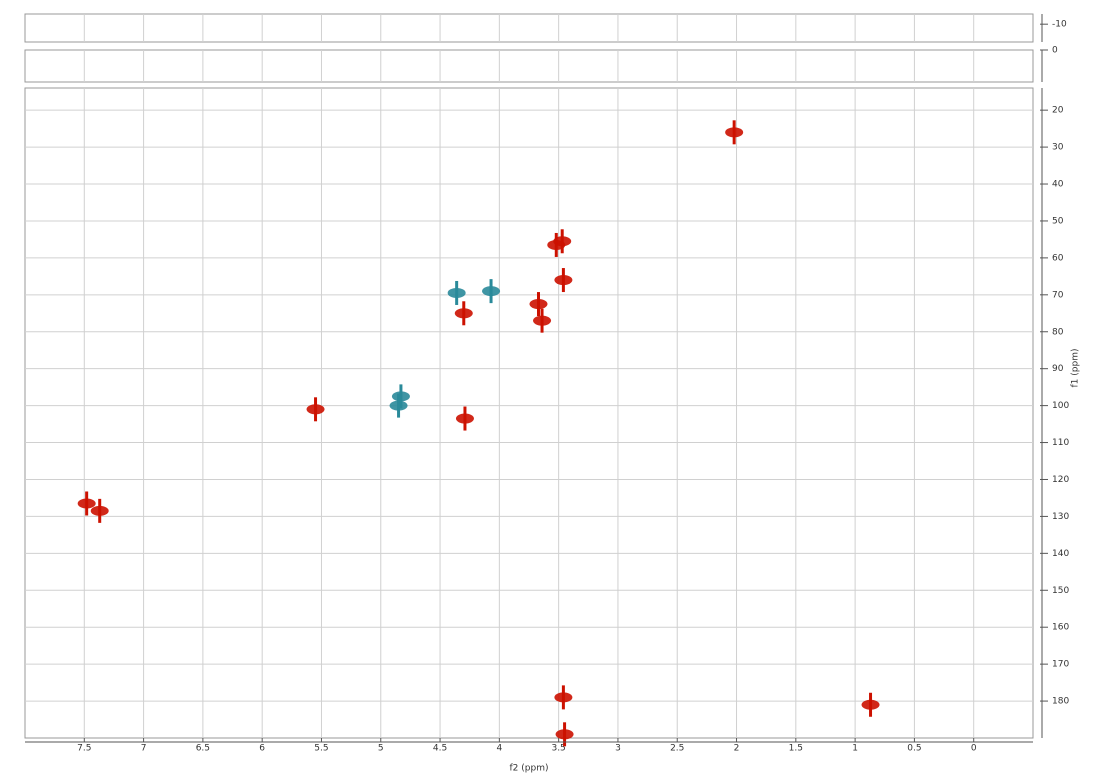 Image resolution: width=1110 pixels, height=779 pixels. What do you see at coordinates (1055, 51) in the screenshot?
I see `y-tick-label: 0` at bounding box center [1055, 51].